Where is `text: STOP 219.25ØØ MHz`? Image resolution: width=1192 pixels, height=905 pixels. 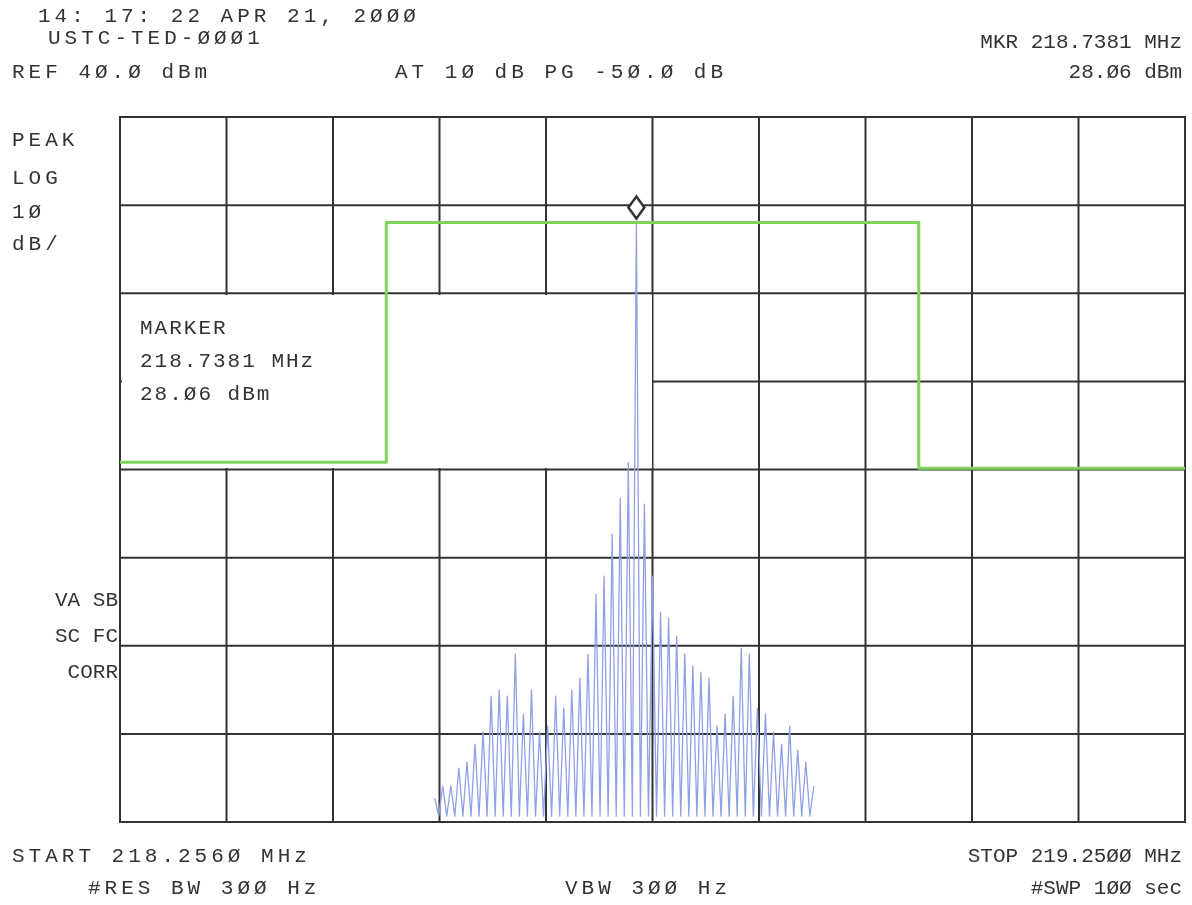 text: STOP 219.25ØØ MHz is located at coordinates (1074, 856).